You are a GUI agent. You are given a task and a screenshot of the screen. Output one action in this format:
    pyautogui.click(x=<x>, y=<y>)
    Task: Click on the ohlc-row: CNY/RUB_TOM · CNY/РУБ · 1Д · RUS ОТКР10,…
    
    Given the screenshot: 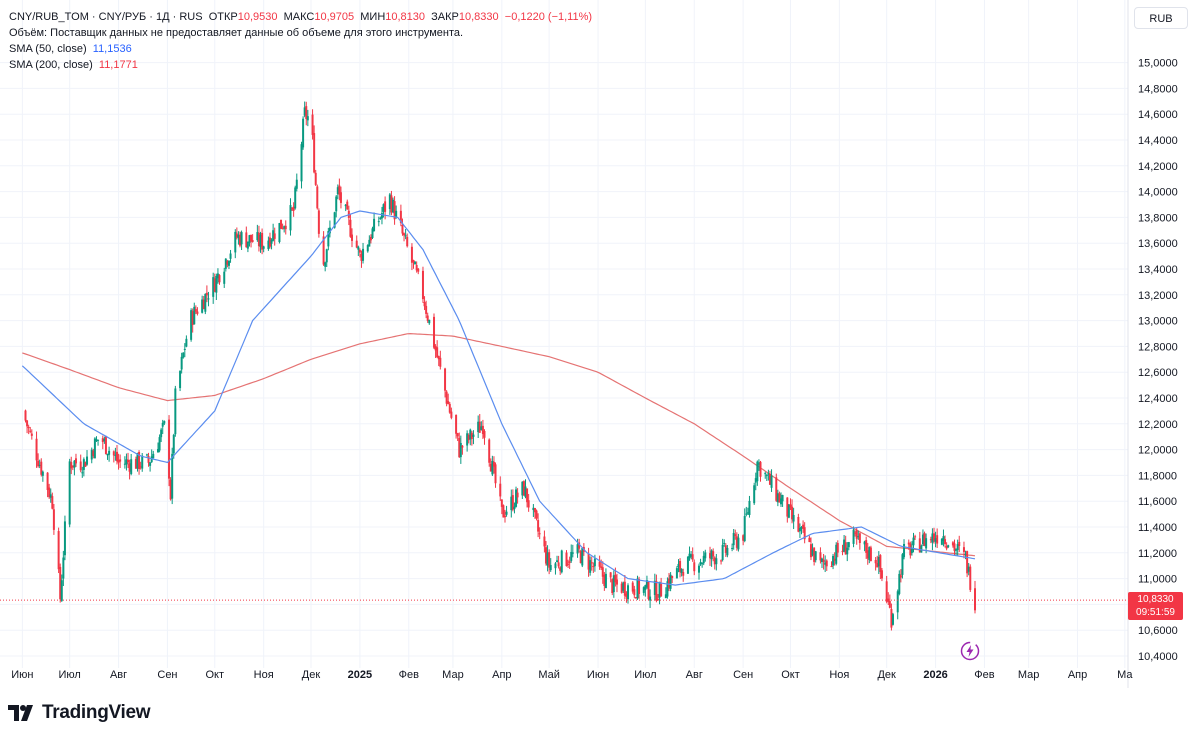 What is the action you would take?
    pyautogui.click(x=300, y=17)
    